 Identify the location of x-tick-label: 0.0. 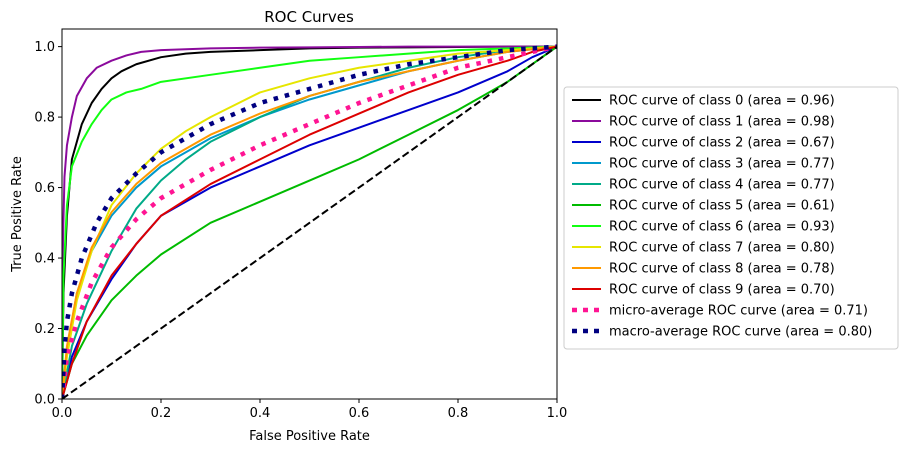
(62, 413).